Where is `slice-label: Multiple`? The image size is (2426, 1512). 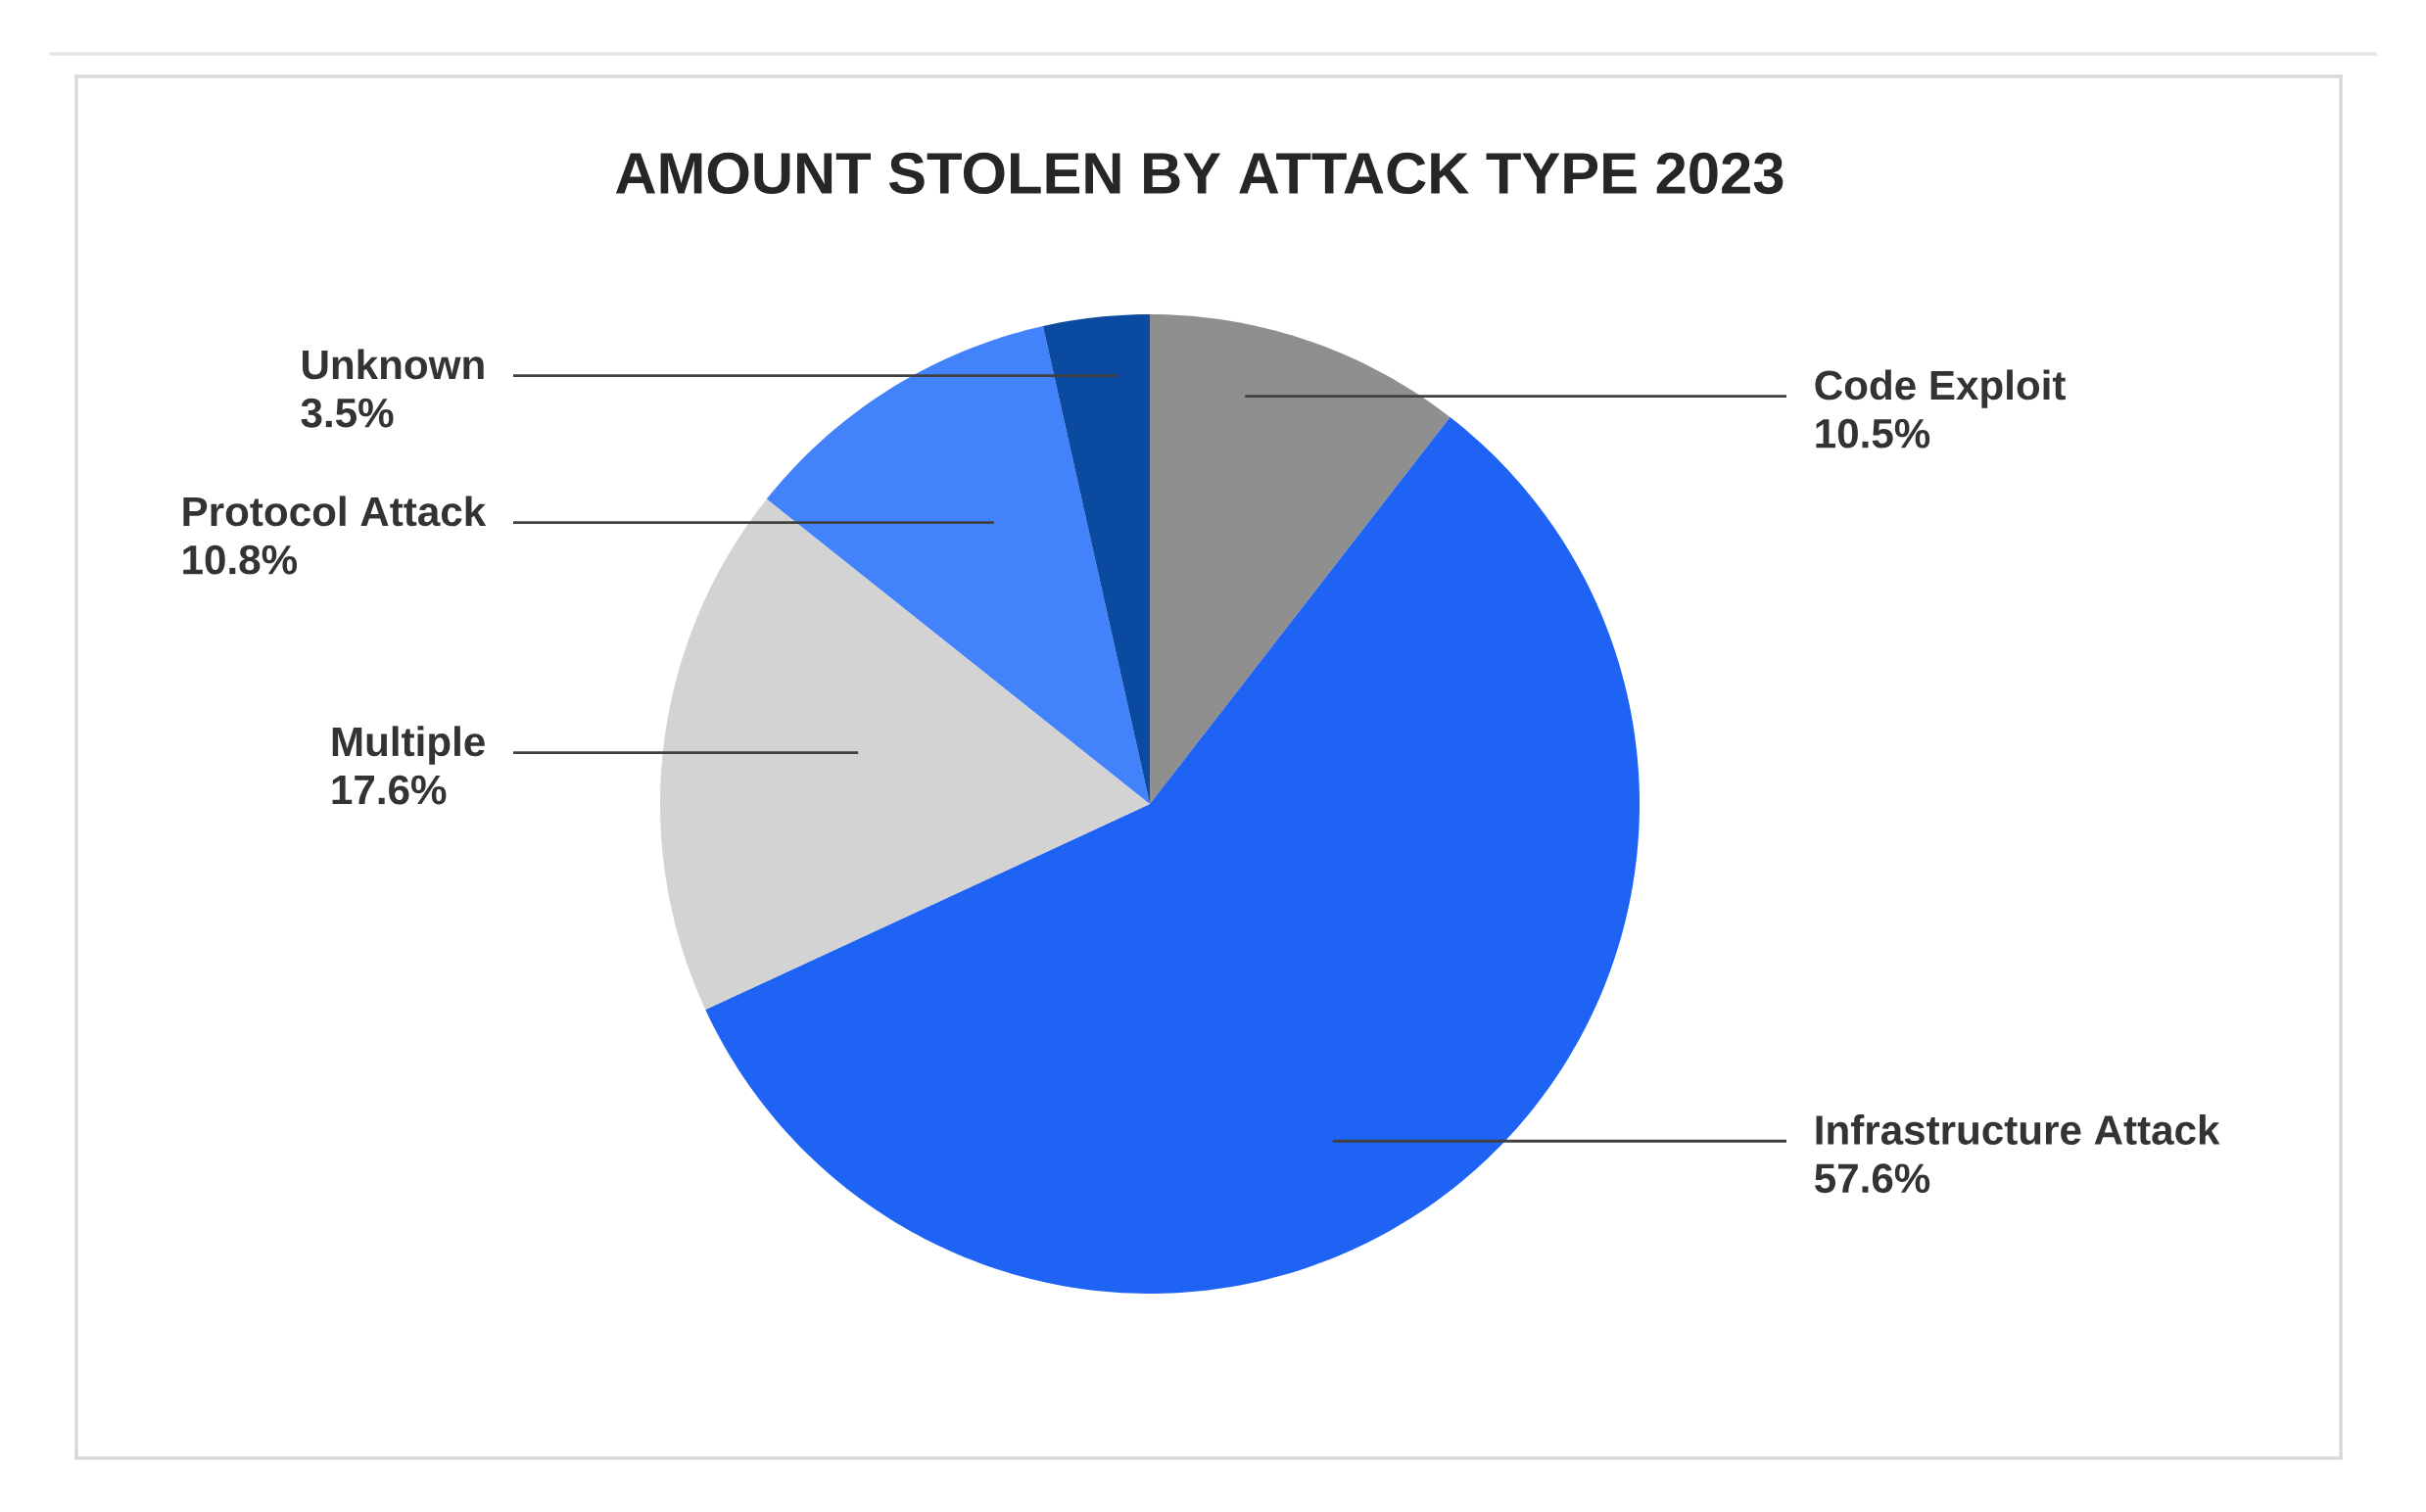 slice-label: Multiple is located at coordinates (408, 746).